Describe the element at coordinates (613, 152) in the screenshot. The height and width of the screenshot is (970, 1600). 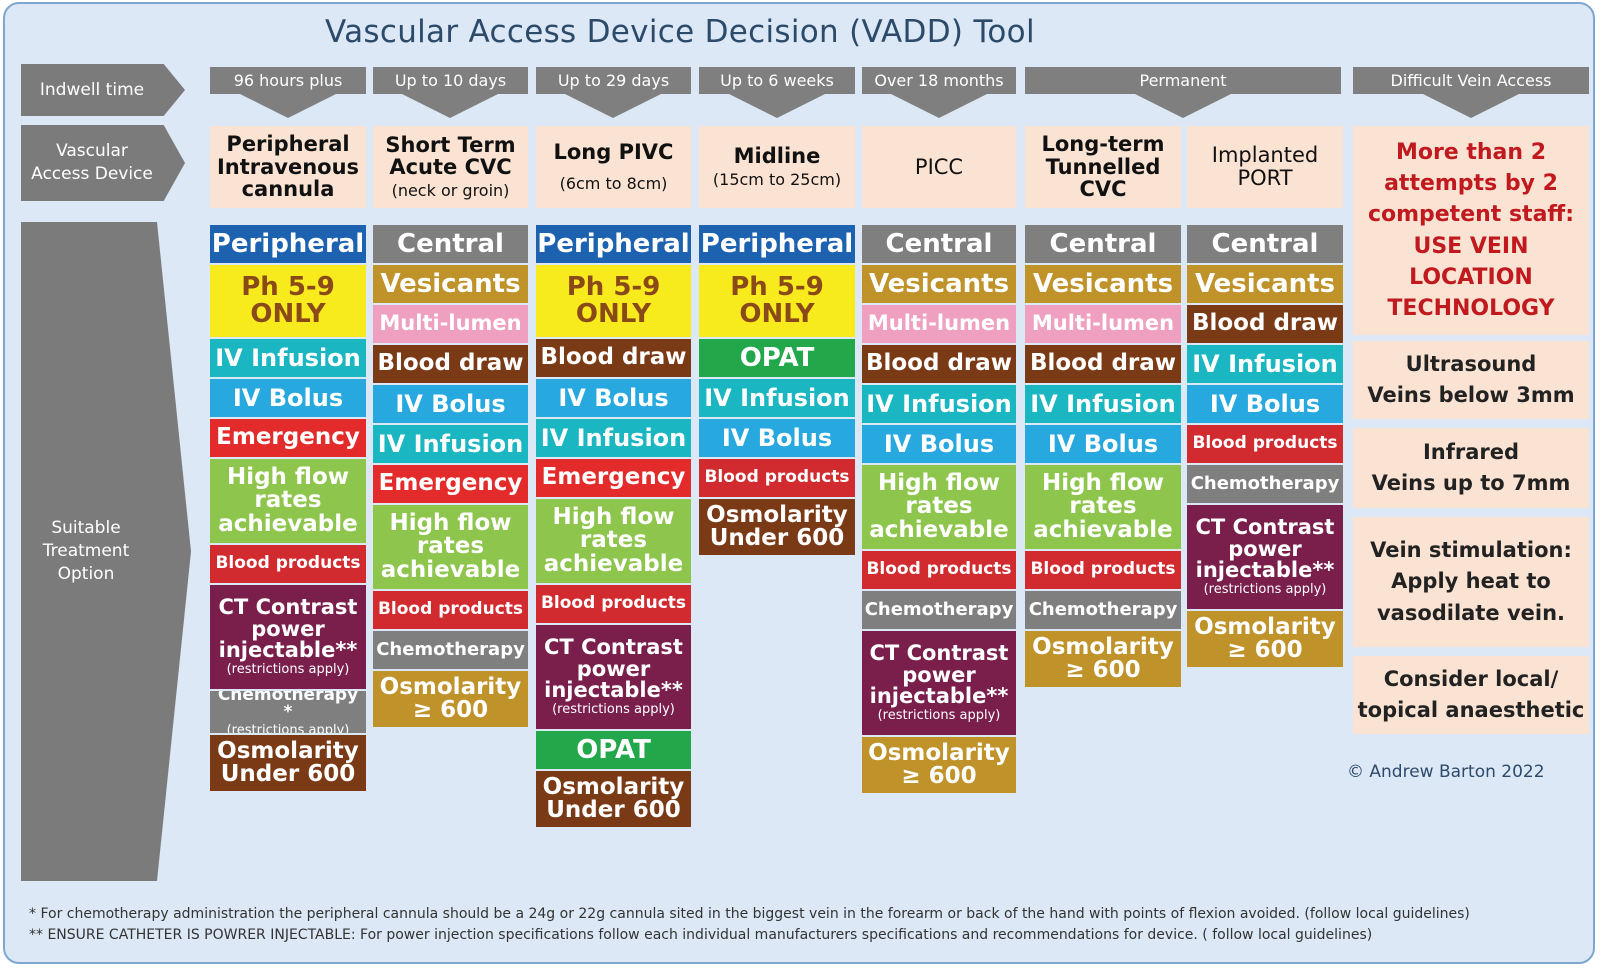
I see `device-name: Long PIVC` at that location.